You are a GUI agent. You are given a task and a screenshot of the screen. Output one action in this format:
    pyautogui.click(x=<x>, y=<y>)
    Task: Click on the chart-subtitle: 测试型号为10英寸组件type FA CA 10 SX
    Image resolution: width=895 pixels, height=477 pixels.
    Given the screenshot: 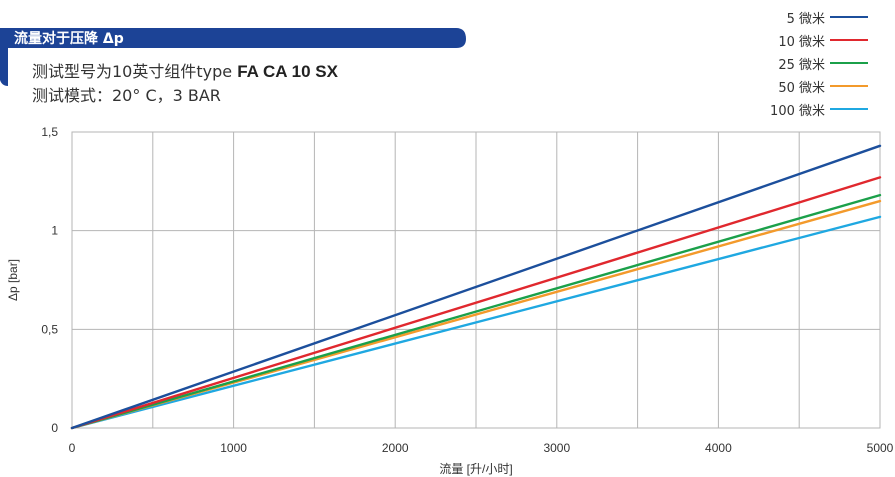 What is the action you would take?
    pyautogui.click(x=185, y=70)
    